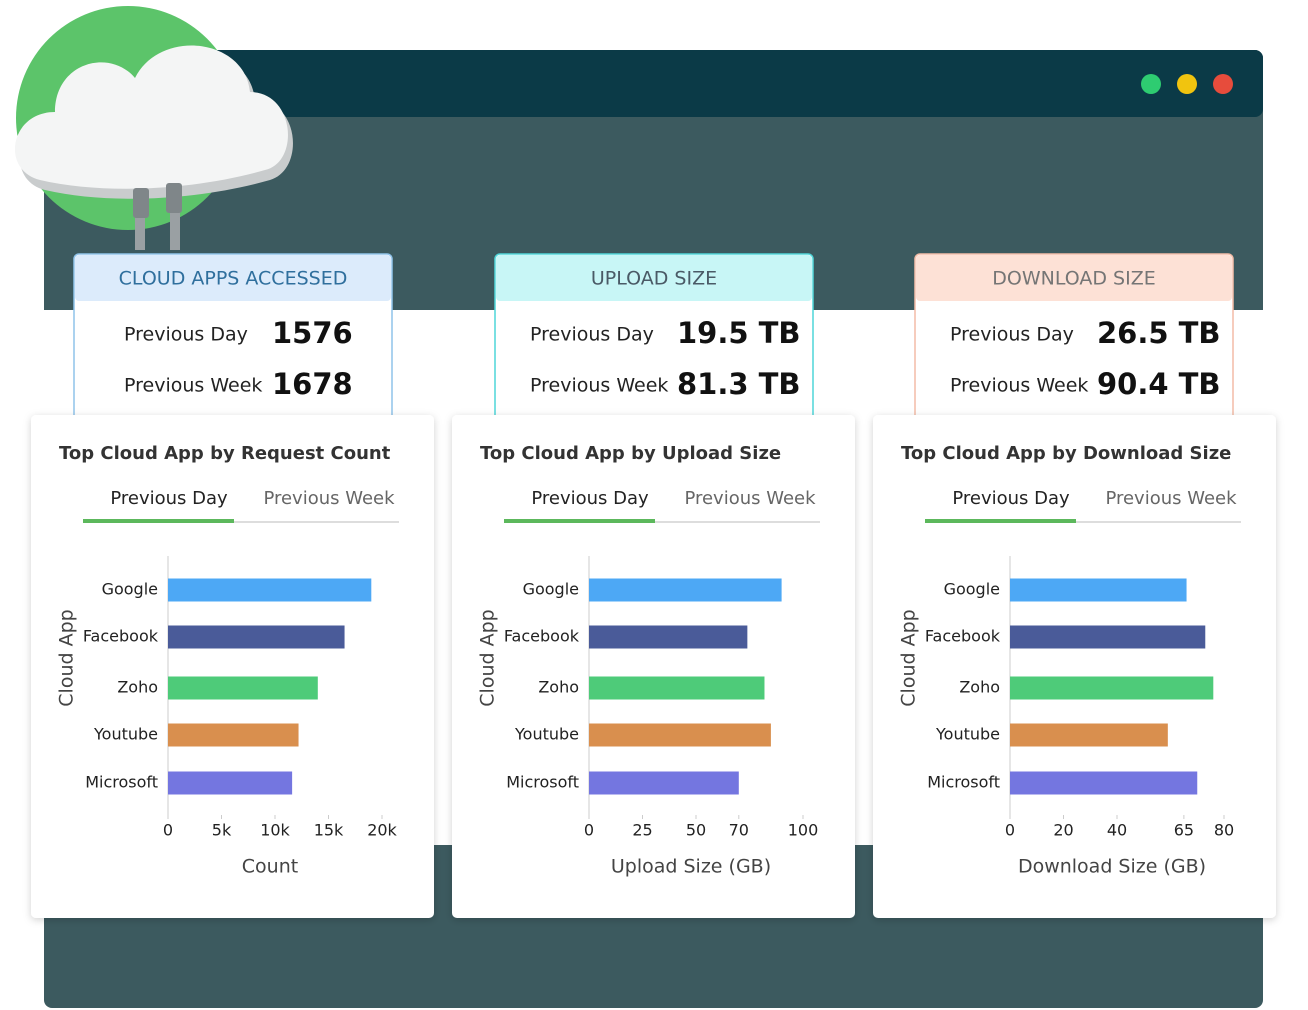 This screenshot has width=1308, height=1010. I want to click on x-tick-label: 10k, so click(275, 830).